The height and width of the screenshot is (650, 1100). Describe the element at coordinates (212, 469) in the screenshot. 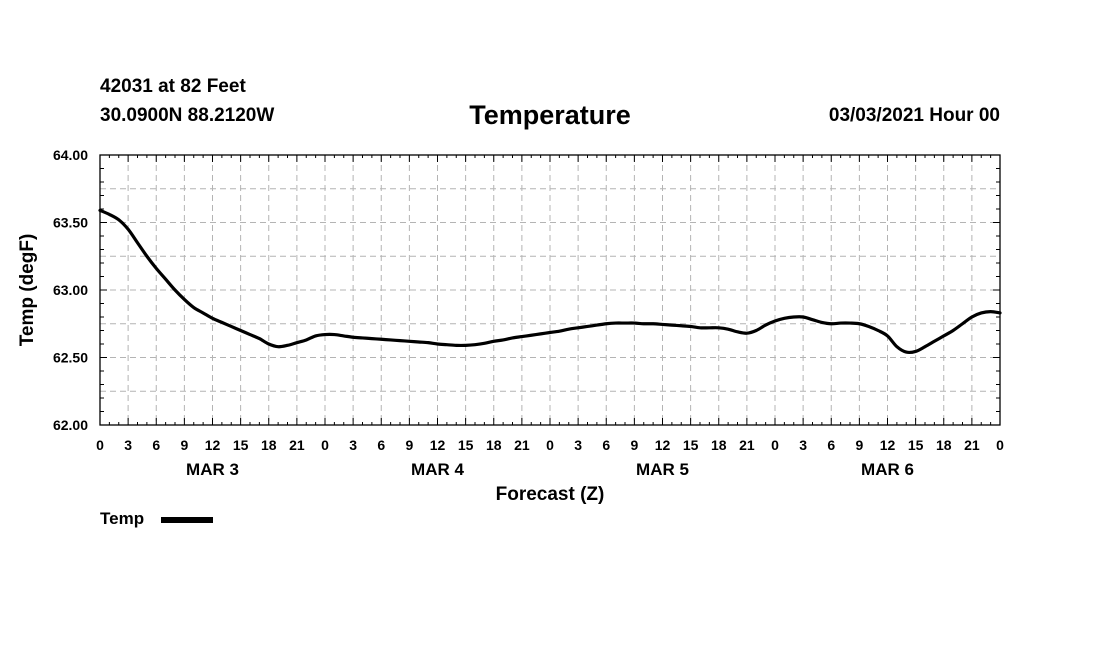

I see `day-label: MAR 3` at that location.